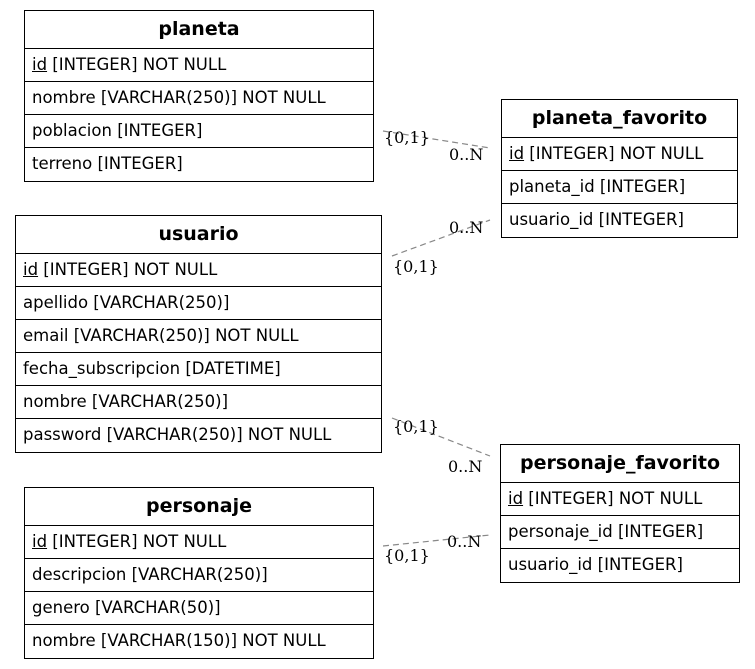 The height and width of the screenshot is (669, 755). Describe the element at coordinates (619, 119) in the screenshot. I see `entity-title: planeta_favorito` at that location.